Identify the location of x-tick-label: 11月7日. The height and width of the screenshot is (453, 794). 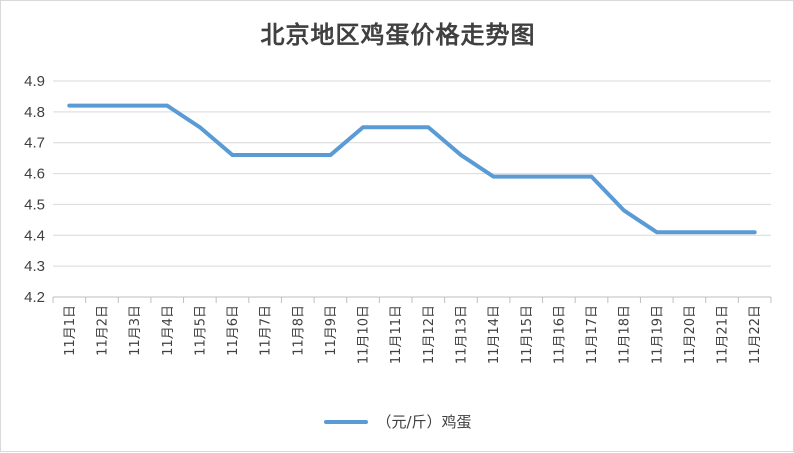
(266, 330).